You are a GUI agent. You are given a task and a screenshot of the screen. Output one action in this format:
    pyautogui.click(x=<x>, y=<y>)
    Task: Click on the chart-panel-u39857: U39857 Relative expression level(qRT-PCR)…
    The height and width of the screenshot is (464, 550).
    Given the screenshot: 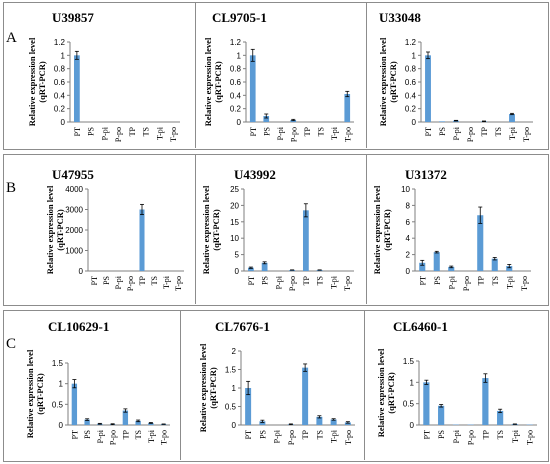 What is the action you would take?
    pyautogui.click(x=103, y=76)
    